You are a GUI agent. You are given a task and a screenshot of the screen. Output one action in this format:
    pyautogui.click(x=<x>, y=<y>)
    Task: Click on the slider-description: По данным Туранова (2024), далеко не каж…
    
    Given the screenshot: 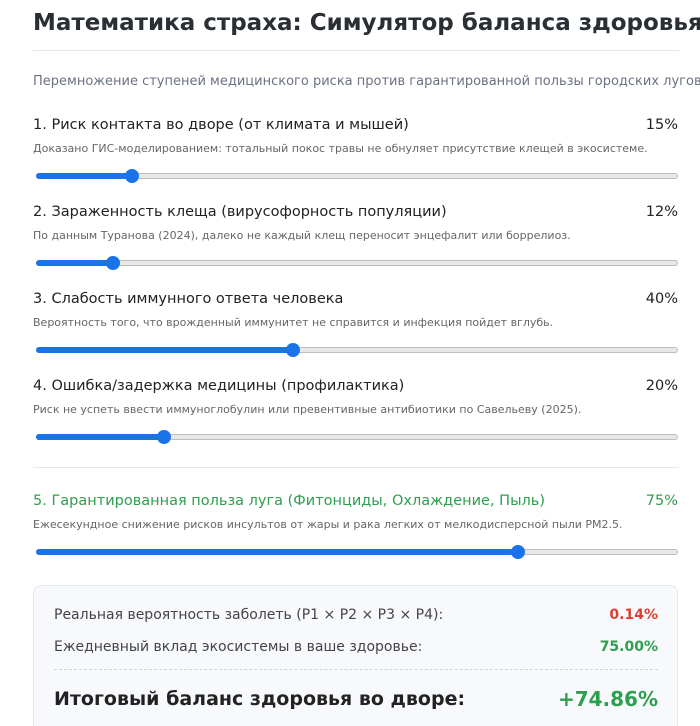 What is the action you would take?
    pyautogui.click(x=302, y=235)
    